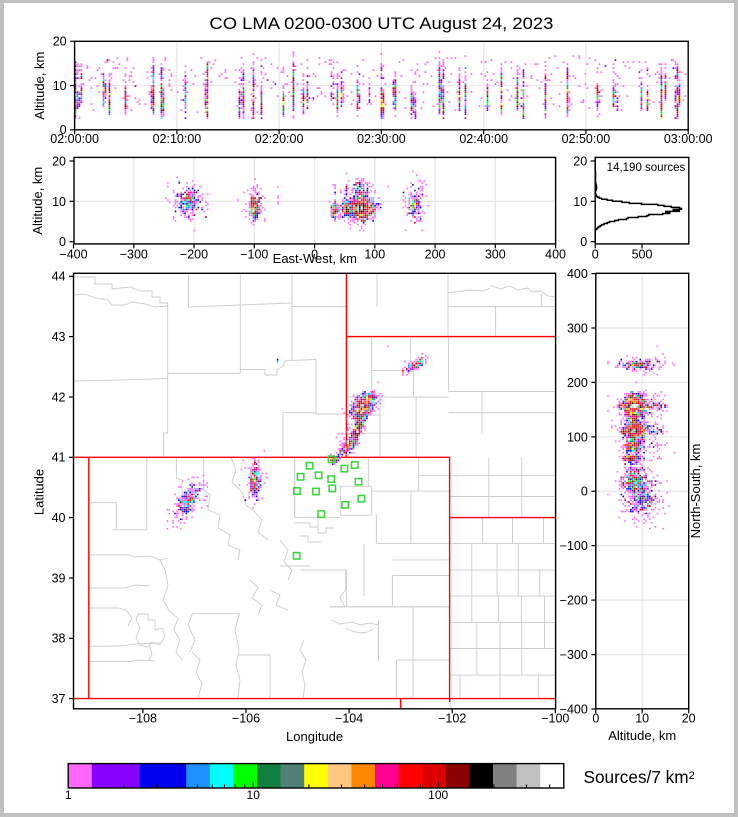 The width and height of the screenshot is (738, 817). I want to click on svg-text: −102, so click(452, 718).